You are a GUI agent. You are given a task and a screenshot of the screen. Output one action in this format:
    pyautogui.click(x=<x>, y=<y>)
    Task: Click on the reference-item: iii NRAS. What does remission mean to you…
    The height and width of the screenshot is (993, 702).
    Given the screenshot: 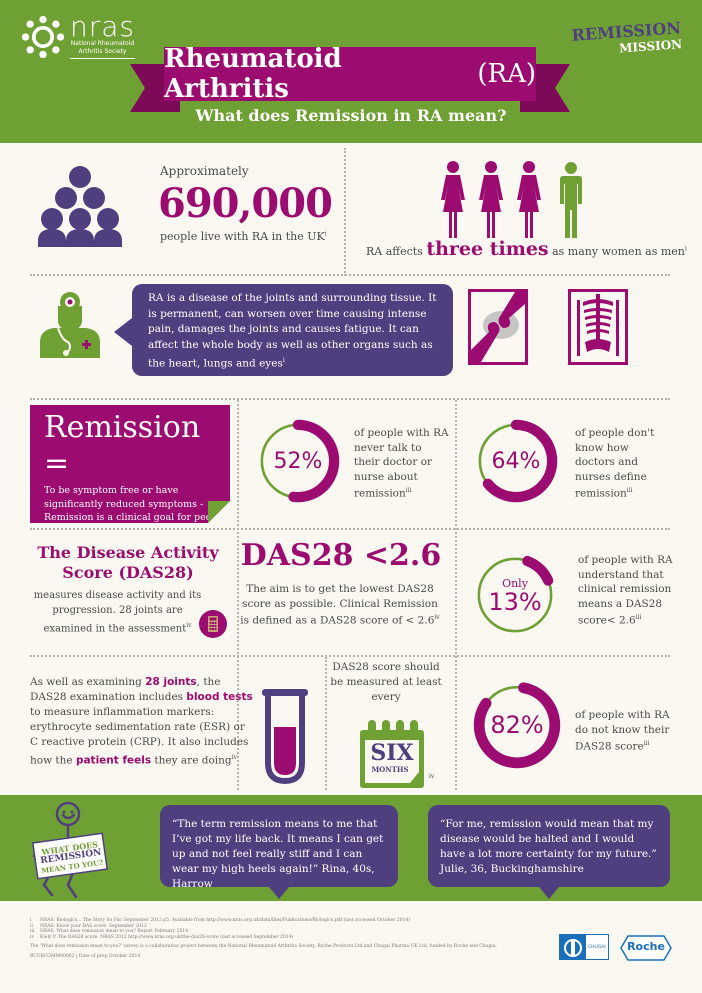 What is the action you would take?
    pyautogui.click(x=109, y=931)
    